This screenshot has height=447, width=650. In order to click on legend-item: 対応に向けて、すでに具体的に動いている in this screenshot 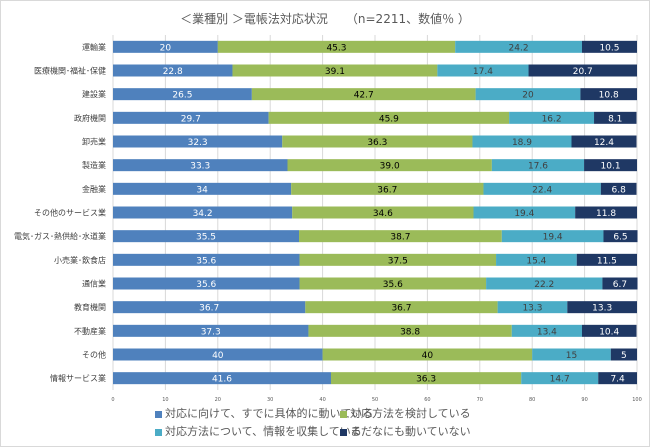, I will do `click(264, 414)`.